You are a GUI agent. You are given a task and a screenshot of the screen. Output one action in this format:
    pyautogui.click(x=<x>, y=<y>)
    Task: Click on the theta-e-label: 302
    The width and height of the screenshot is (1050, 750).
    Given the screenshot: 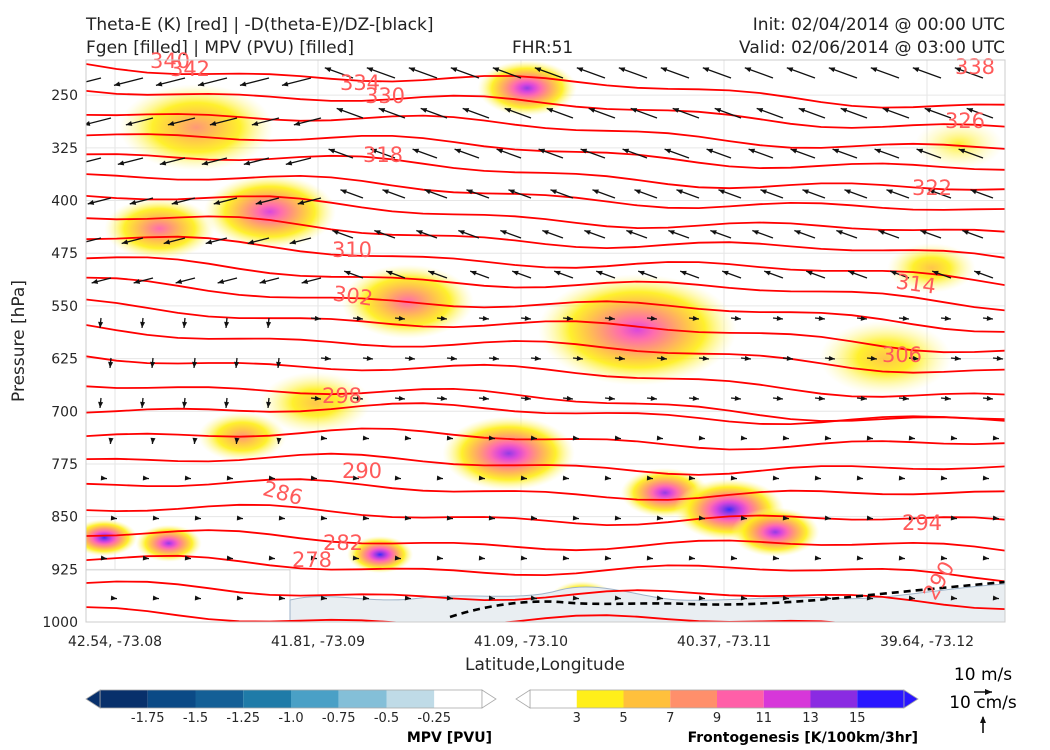 What is the action you would take?
    pyautogui.click(x=352, y=295)
    